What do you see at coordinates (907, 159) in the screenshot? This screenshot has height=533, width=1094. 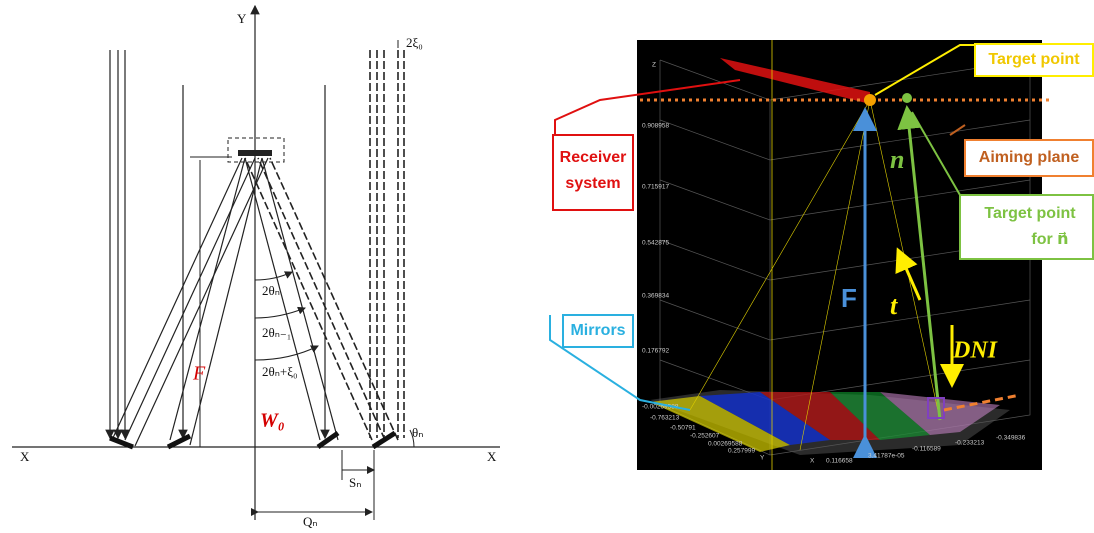 I see `label: n⃗` at bounding box center [907, 159].